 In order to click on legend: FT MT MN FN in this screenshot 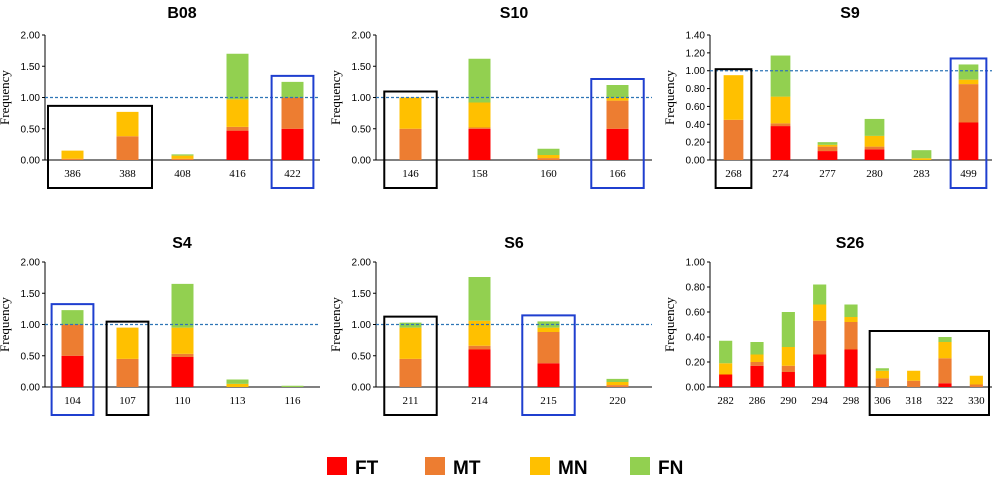, I will do `click(505, 468)`.